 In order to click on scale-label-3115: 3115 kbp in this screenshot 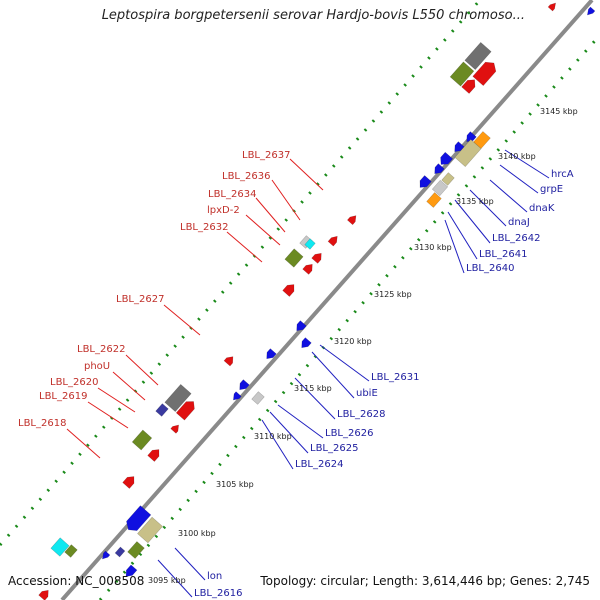, I will do `click(313, 388)`.